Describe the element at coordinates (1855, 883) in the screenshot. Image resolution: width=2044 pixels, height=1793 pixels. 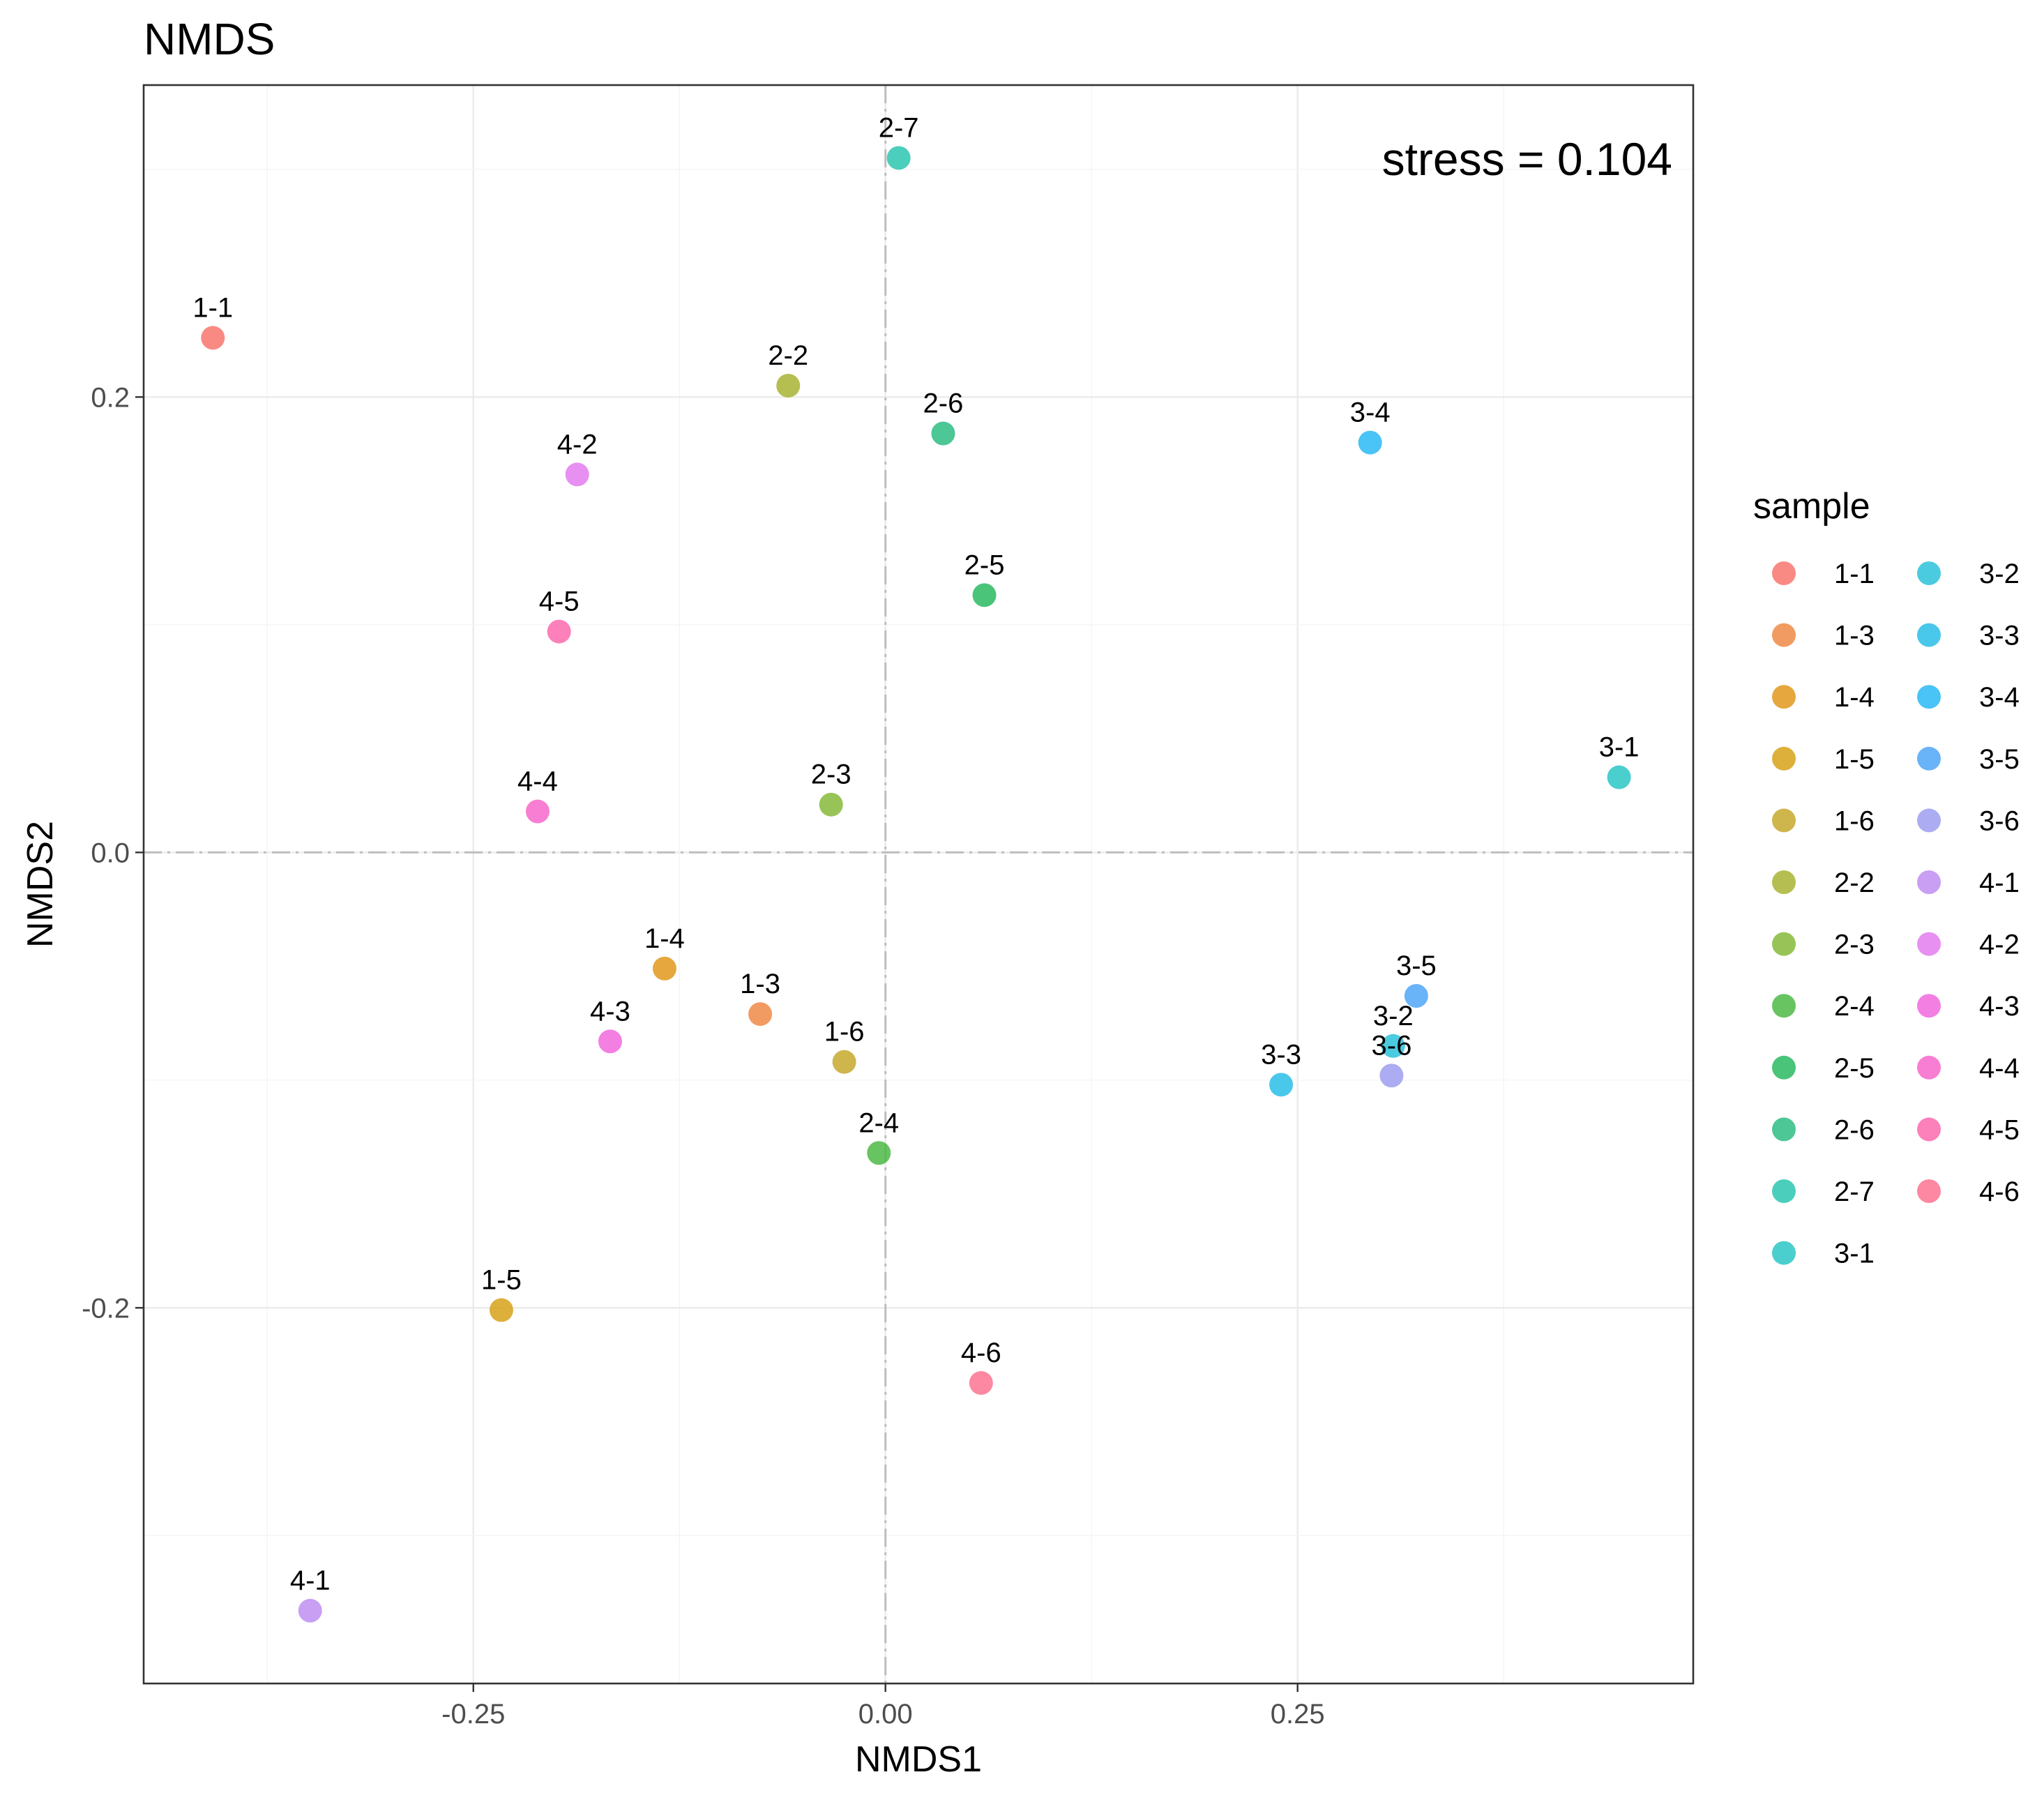
I see `legend-label-2-2: 2-2` at that location.